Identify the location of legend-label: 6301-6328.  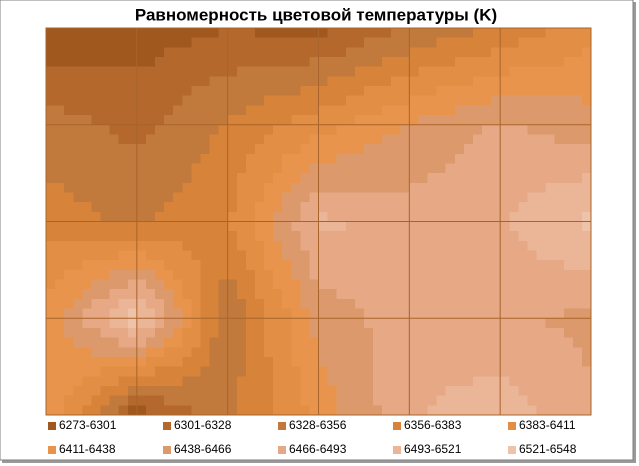
(203, 425).